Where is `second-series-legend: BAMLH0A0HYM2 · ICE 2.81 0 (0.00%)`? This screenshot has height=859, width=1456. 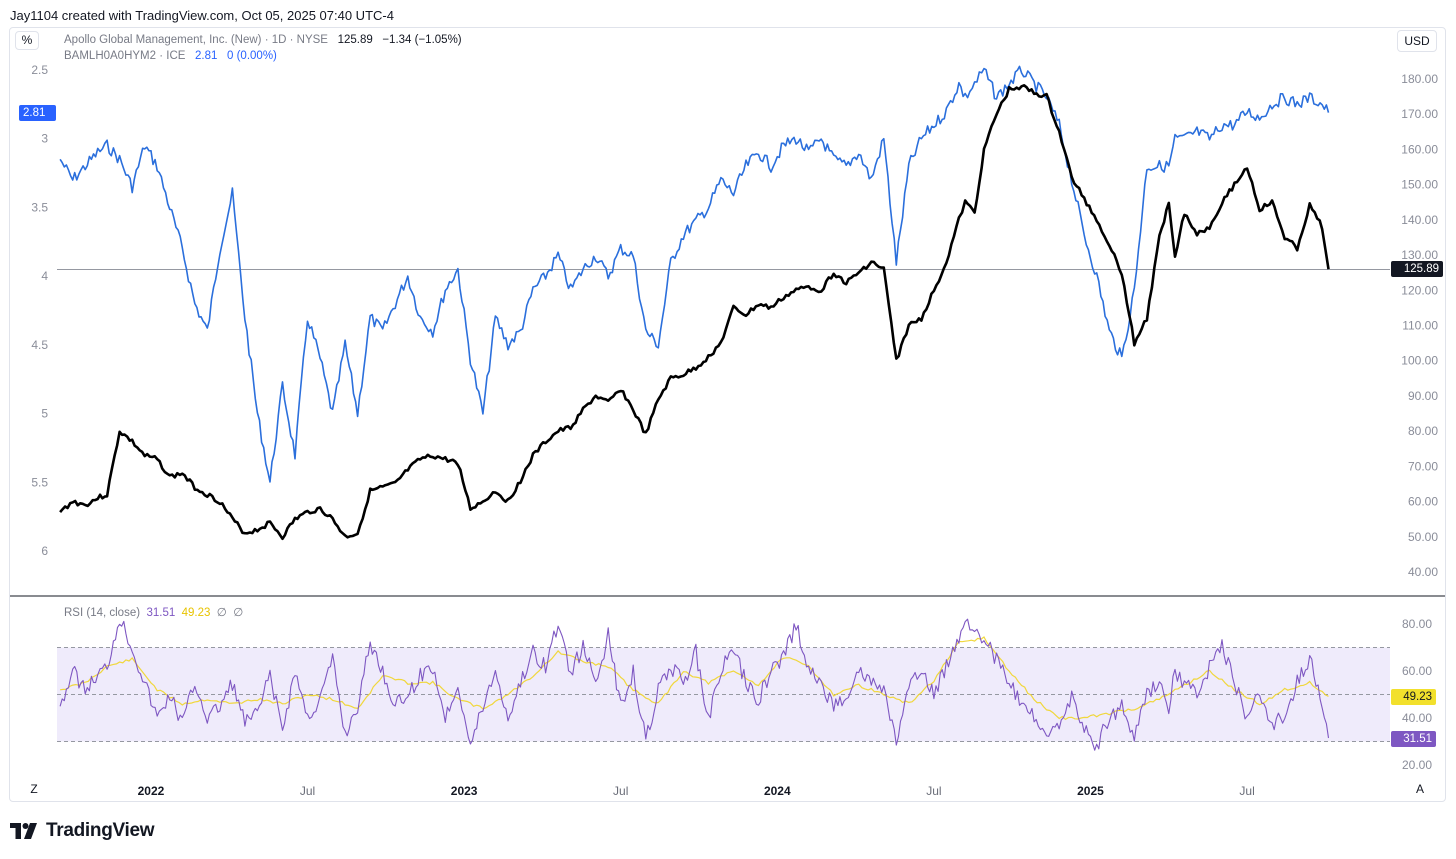 second-series-legend: BAMLH0A0HYM2 · ICE 2.81 0 (0.00%) is located at coordinates (170, 56).